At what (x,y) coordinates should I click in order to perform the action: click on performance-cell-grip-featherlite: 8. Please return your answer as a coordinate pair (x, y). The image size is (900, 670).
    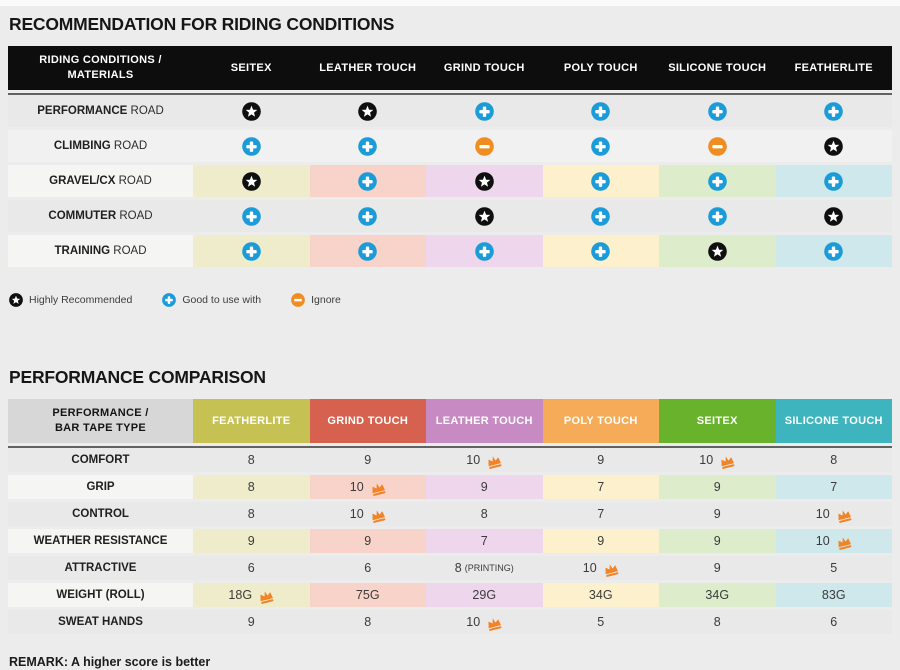
    Looking at the image, I should click on (251, 487).